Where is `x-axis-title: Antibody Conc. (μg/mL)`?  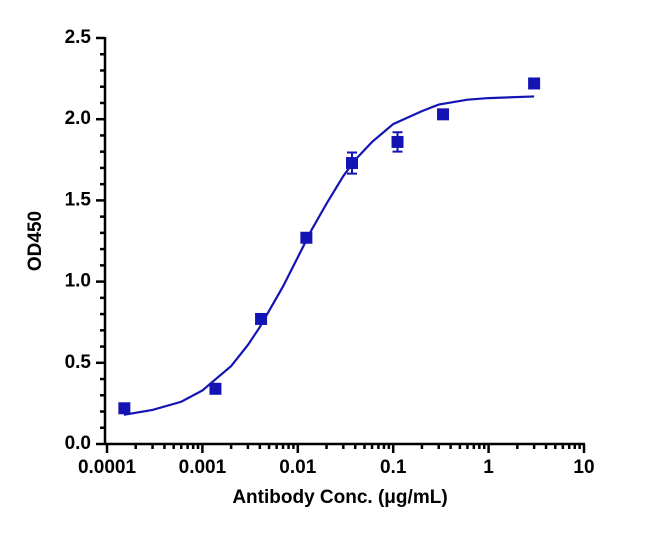 x-axis-title: Antibody Conc. (μg/mL) is located at coordinates (339, 497).